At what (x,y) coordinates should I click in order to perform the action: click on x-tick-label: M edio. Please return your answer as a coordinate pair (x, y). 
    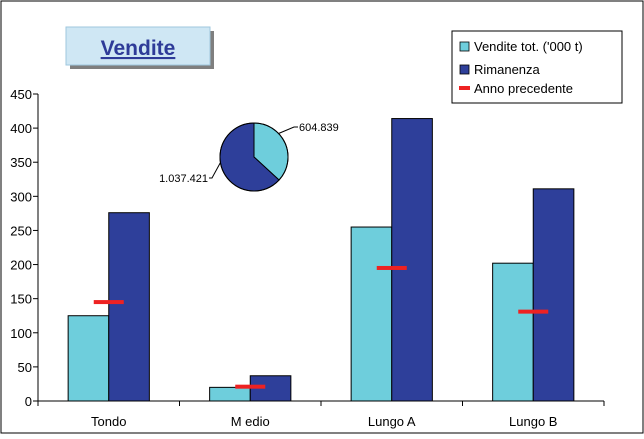
    Looking at the image, I should click on (250, 421).